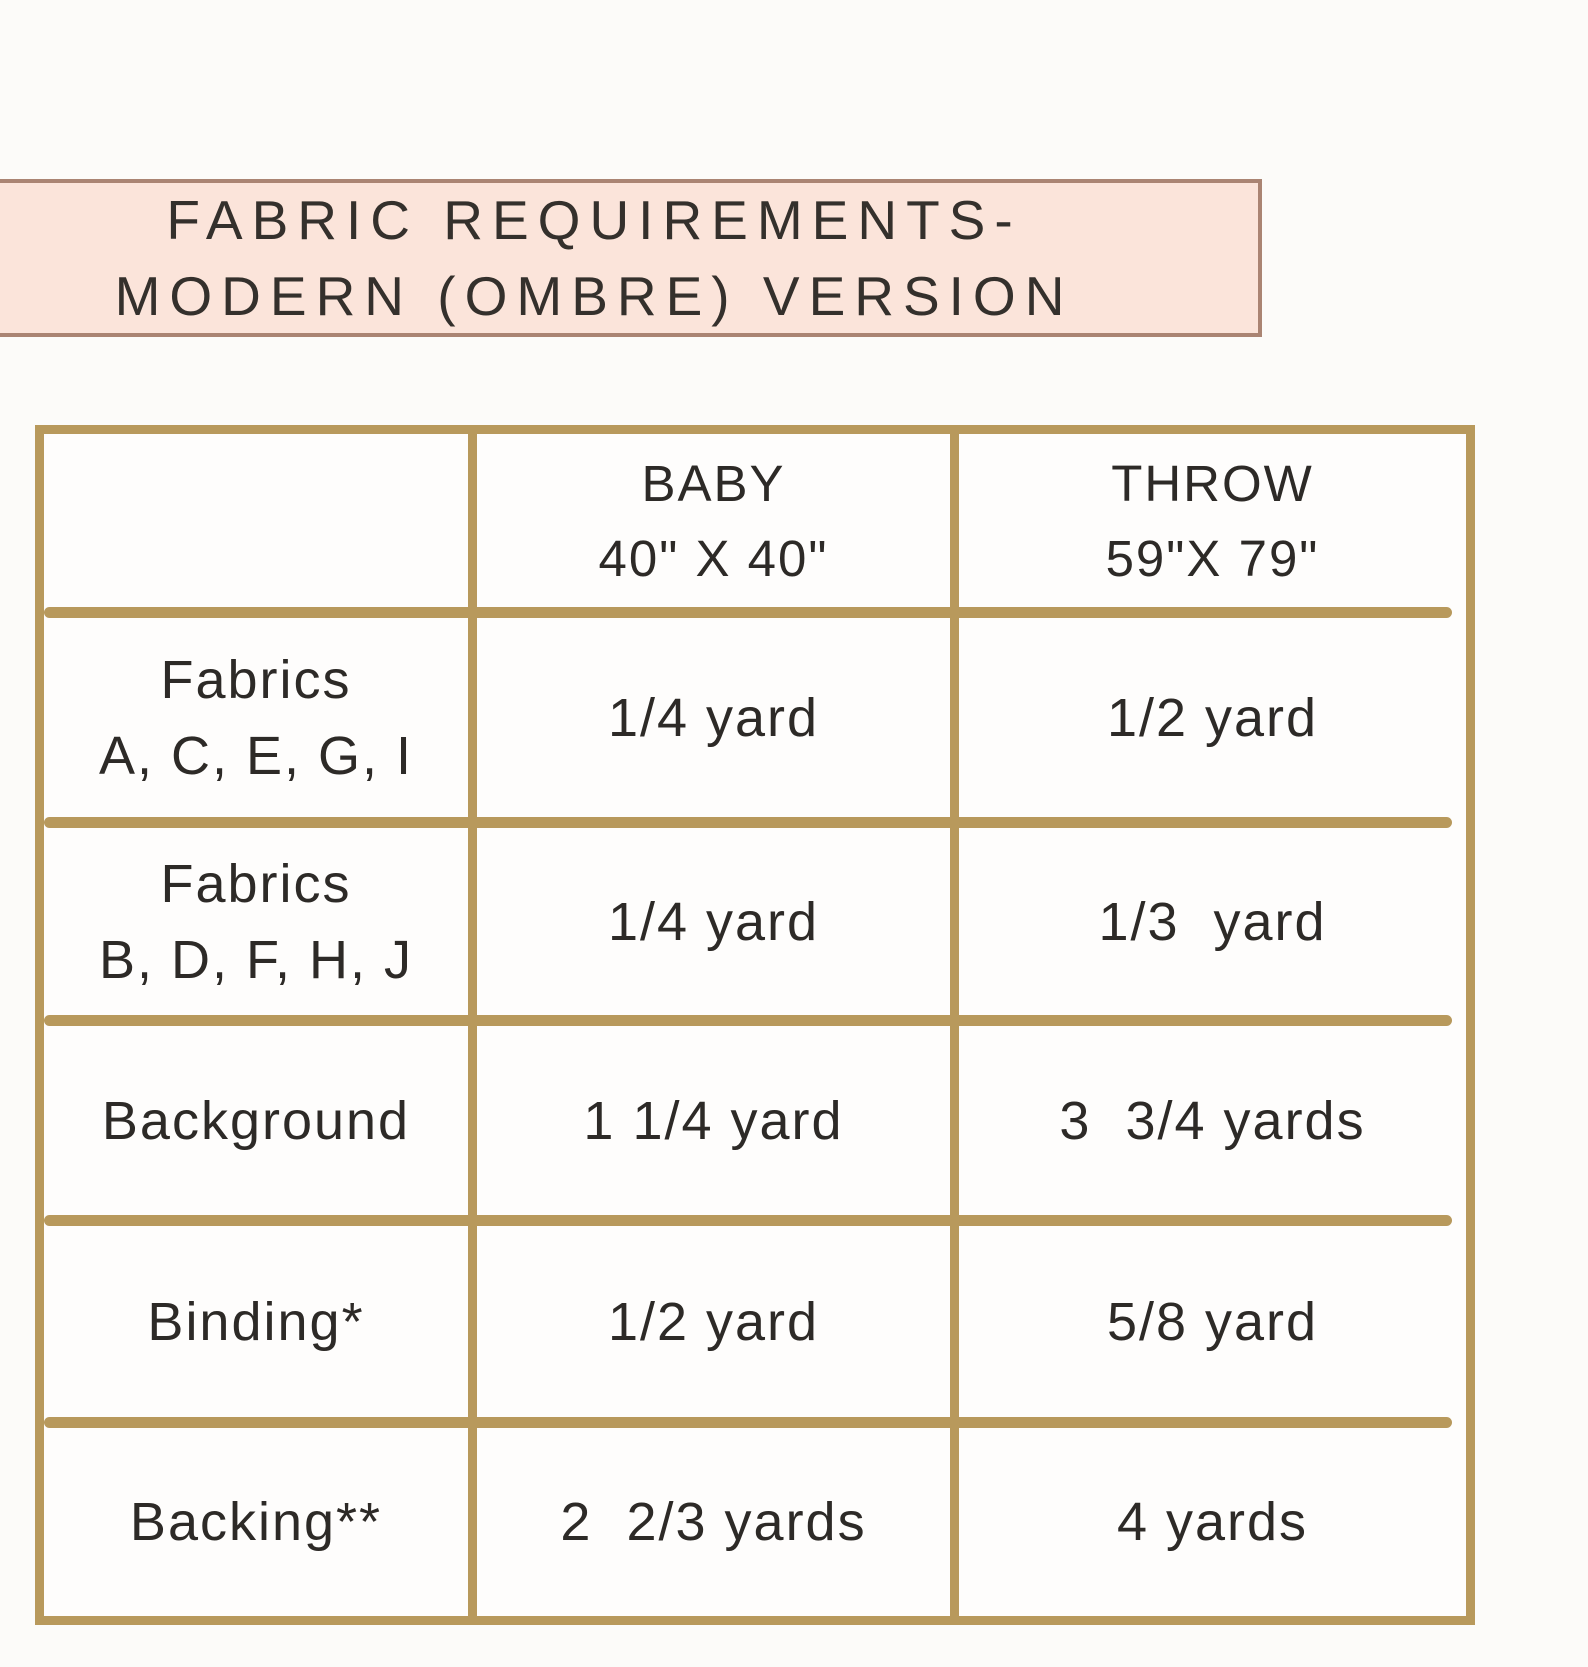 Image resolution: width=1588 pixels, height=1667 pixels. Describe the element at coordinates (713, 483) in the screenshot. I see `header-baby-size-name: BABY` at that location.